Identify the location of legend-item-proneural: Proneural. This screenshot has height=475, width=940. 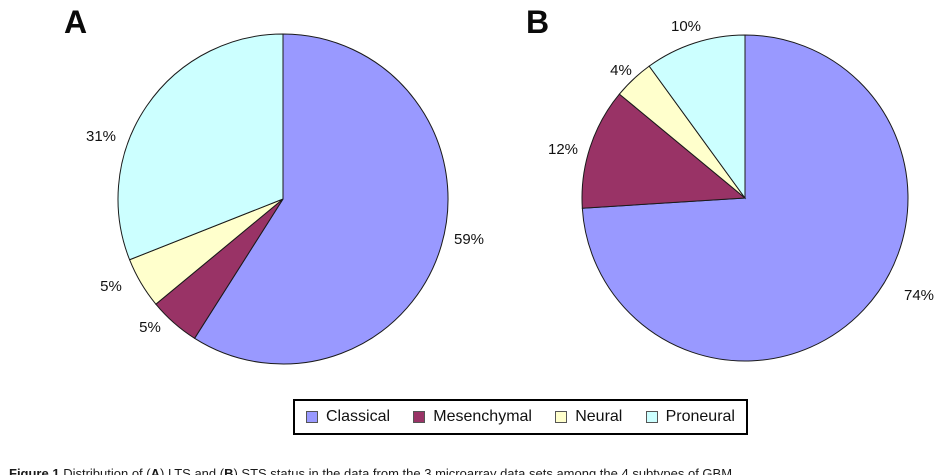
(690, 416).